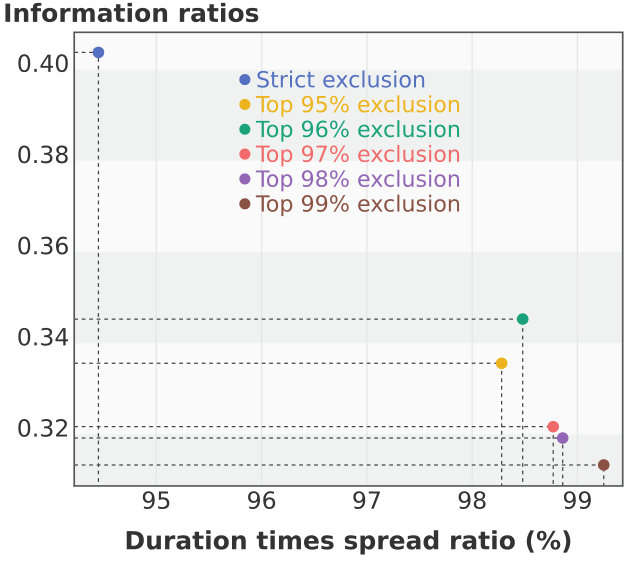 This screenshot has width=629, height=567. What do you see at coordinates (358, 155) in the screenshot?
I see `legend-label: Top 97% exclusion` at bounding box center [358, 155].